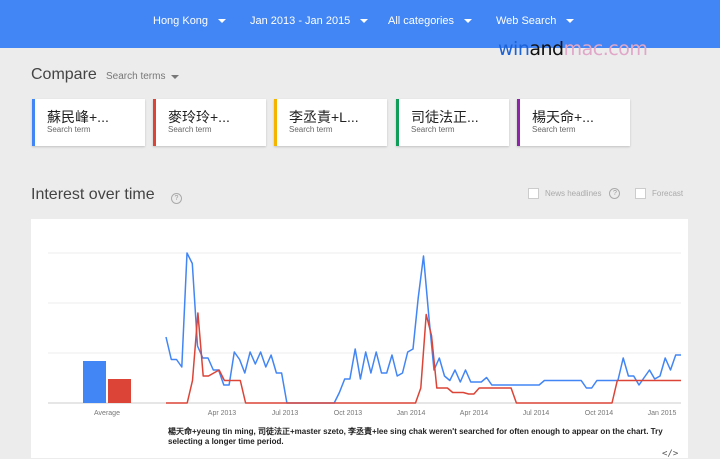 The height and width of the screenshot is (459, 720). Describe the element at coordinates (605, 49) in the screenshot. I see `watermark-part-3: mac.com` at that location.